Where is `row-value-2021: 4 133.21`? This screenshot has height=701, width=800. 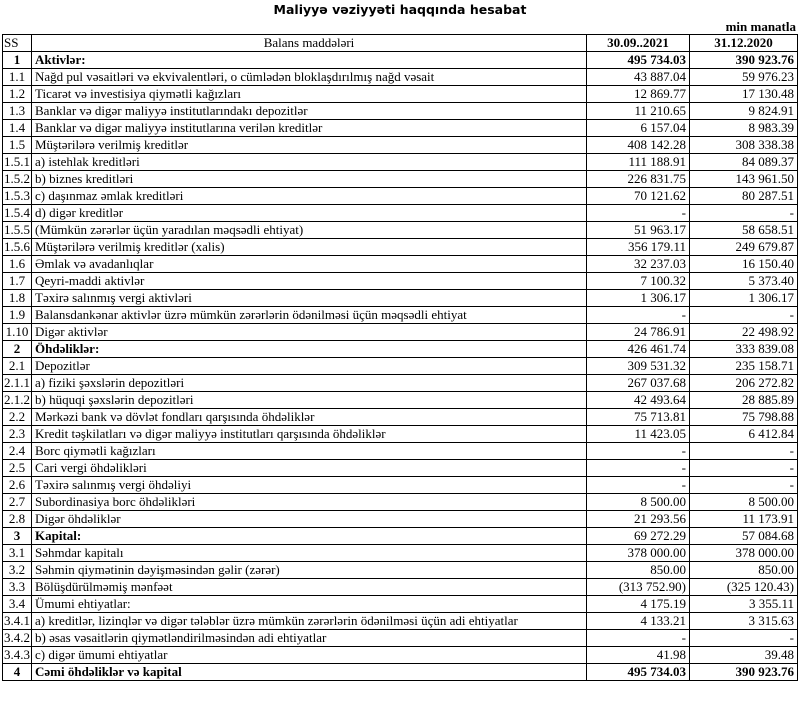
row-value-2021: 4 133.21 is located at coordinates (638, 621).